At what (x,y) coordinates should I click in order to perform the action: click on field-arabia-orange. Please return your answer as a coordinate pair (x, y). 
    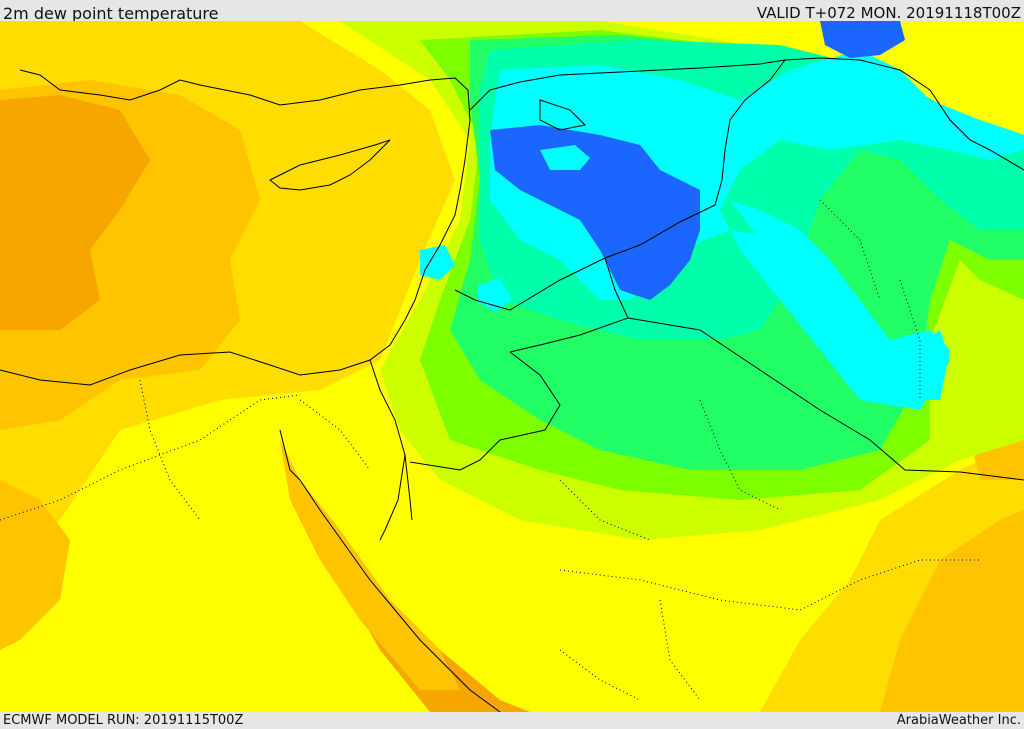
    Looking at the image, I should click on (952, 611).